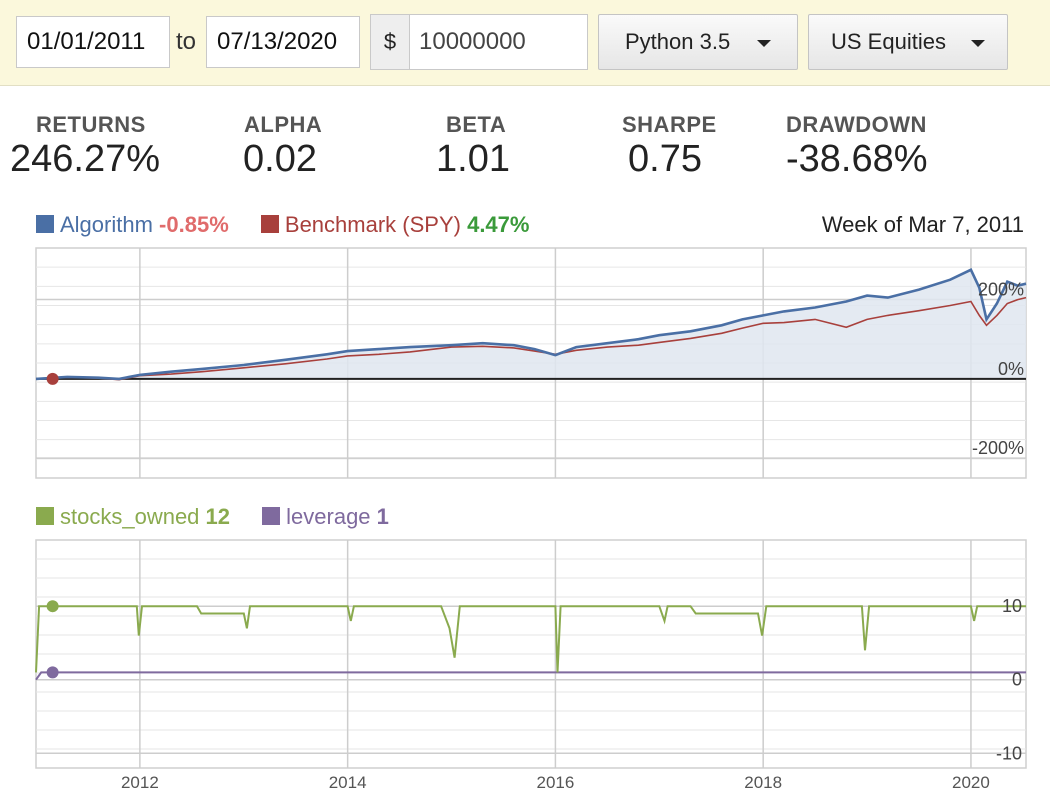 This screenshot has width=1050, height=800. I want to click on beta-label: BETA, so click(476, 124).